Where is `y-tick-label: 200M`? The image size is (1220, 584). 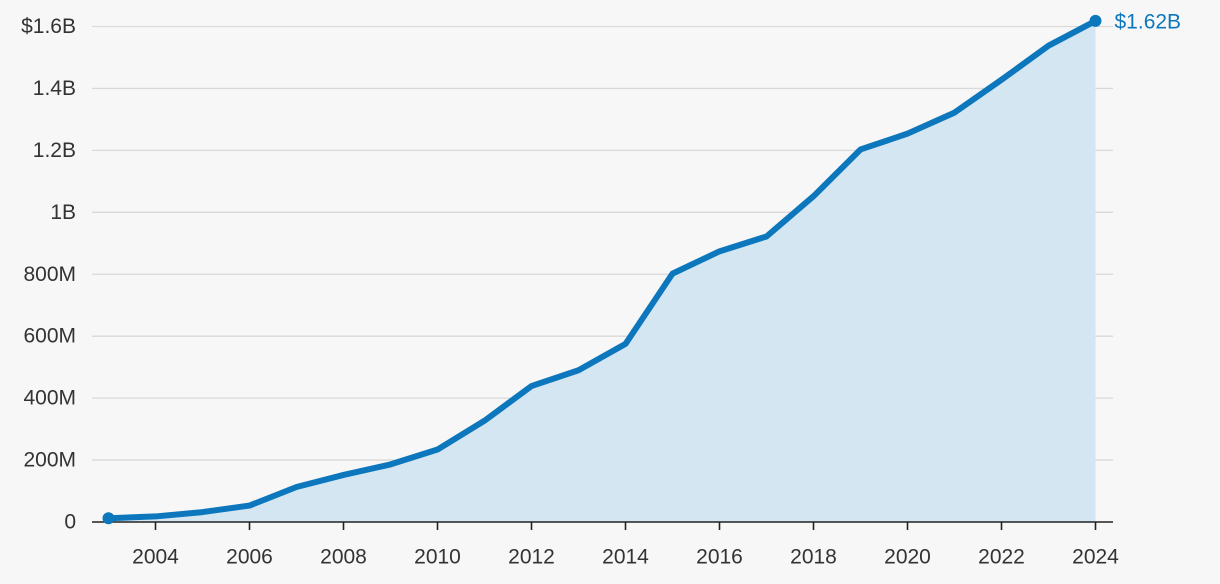 y-tick-label: 200M is located at coordinates (49, 460).